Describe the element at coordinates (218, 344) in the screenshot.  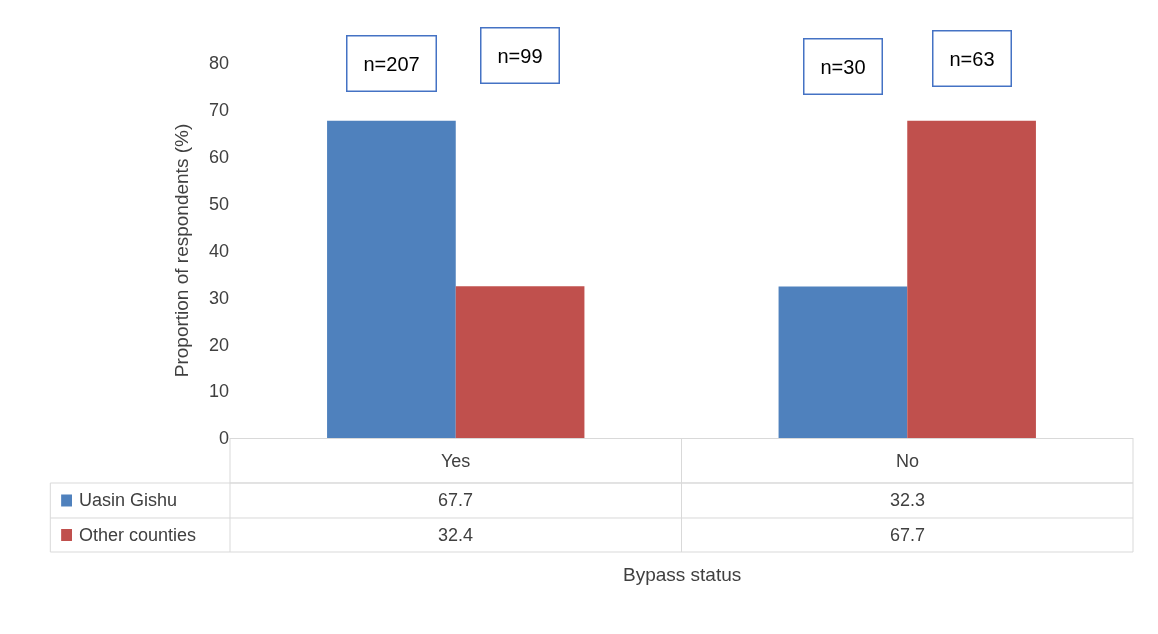
I see `y-tick-label: 20` at that location.